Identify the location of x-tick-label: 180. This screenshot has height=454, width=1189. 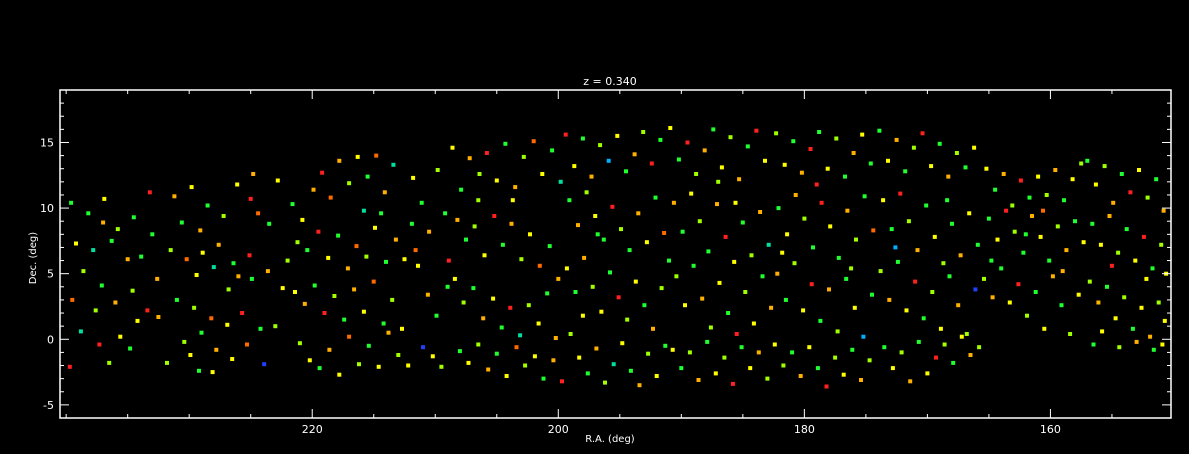
(804, 429).